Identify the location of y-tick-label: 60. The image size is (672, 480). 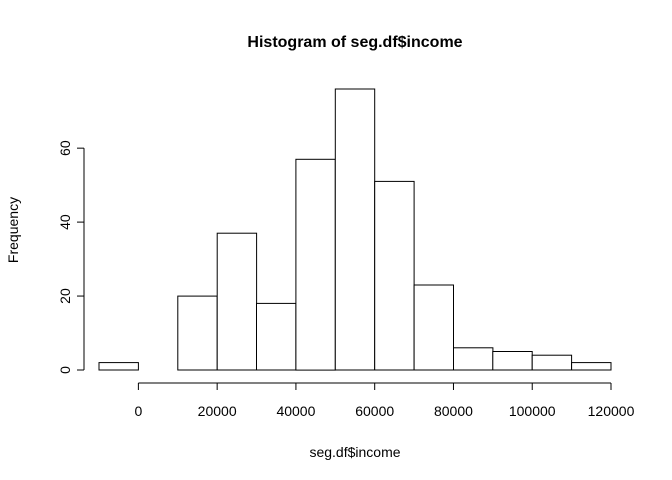
(65, 148).